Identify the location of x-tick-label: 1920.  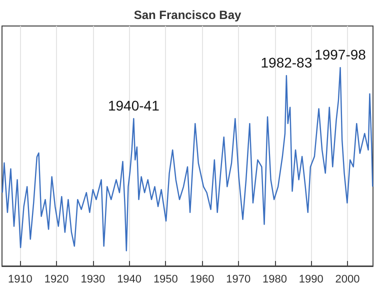
(56, 280).